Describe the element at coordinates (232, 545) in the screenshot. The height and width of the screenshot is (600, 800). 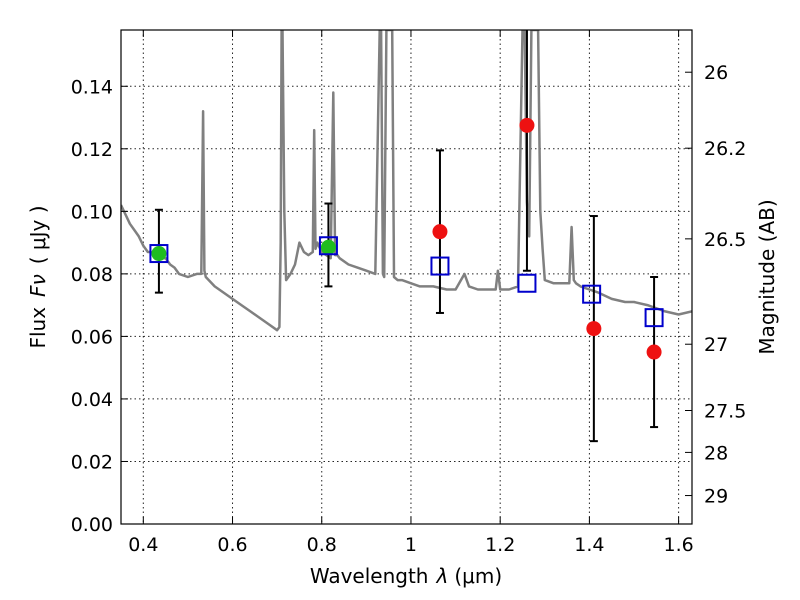
I see `x-tick-label: 0.6` at that location.